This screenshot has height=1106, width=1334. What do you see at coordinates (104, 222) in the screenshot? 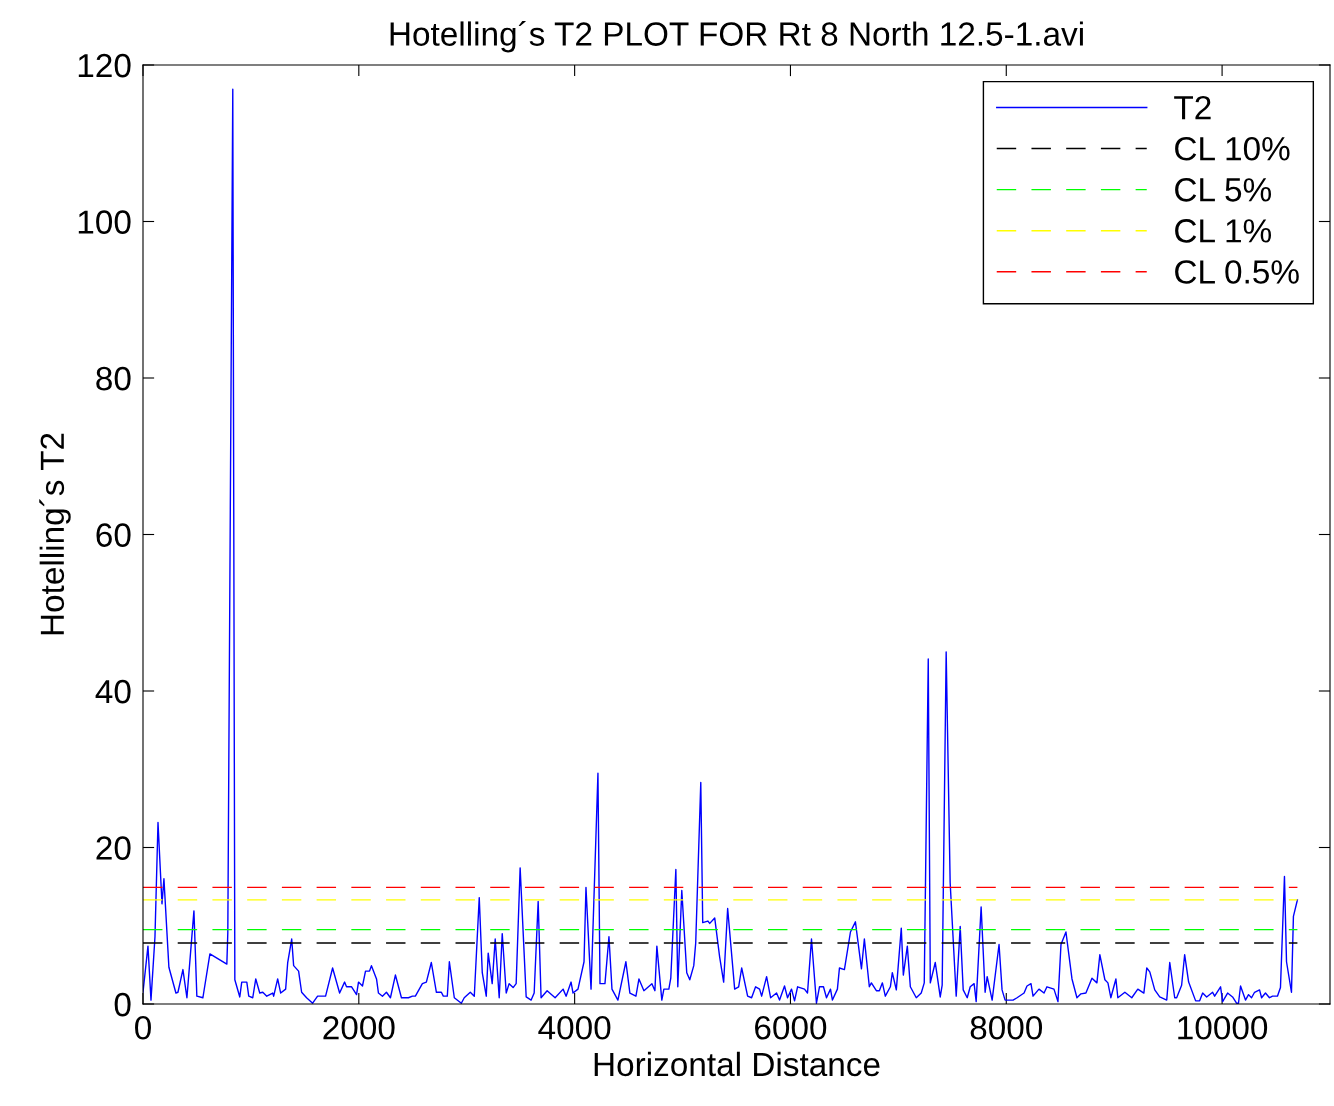
I see `y-tick-label: 100` at bounding box center [104, 222].